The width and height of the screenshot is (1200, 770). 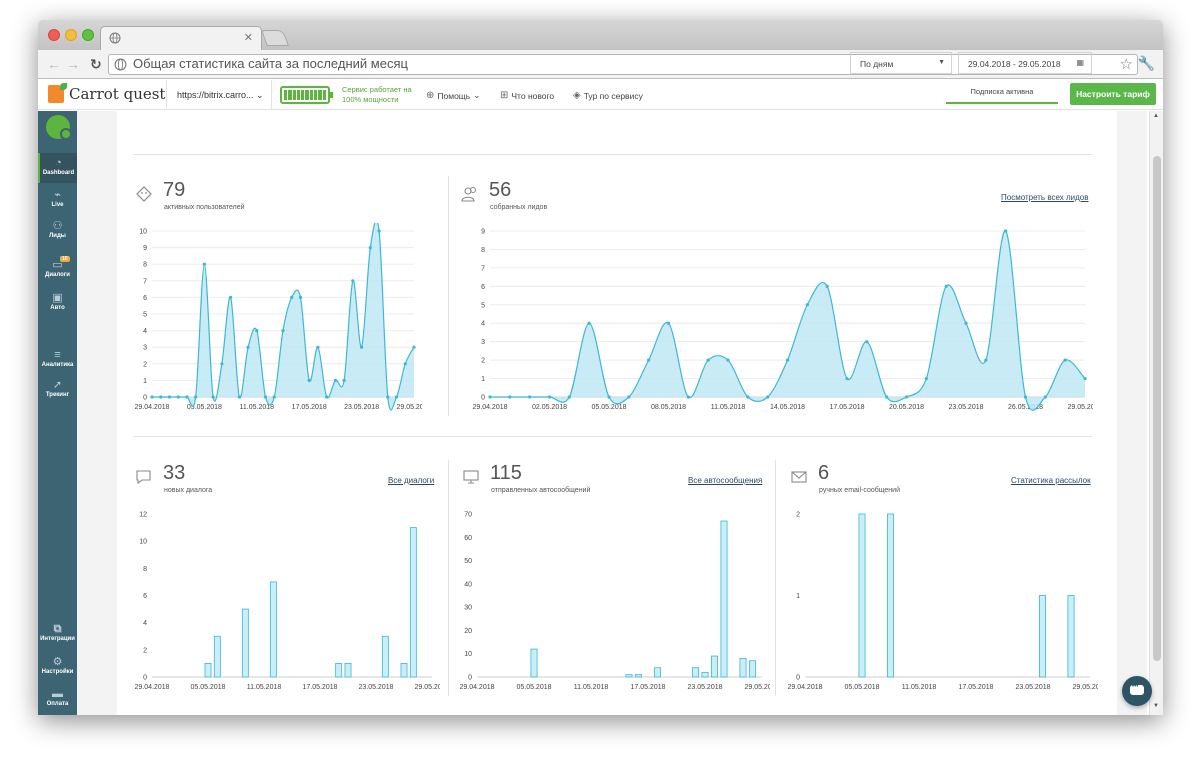 What do you see at coordinates (57, 395) in the screenshot?
I see `sidebar-item-label: Трекинг` at bounding box center [57, 395].